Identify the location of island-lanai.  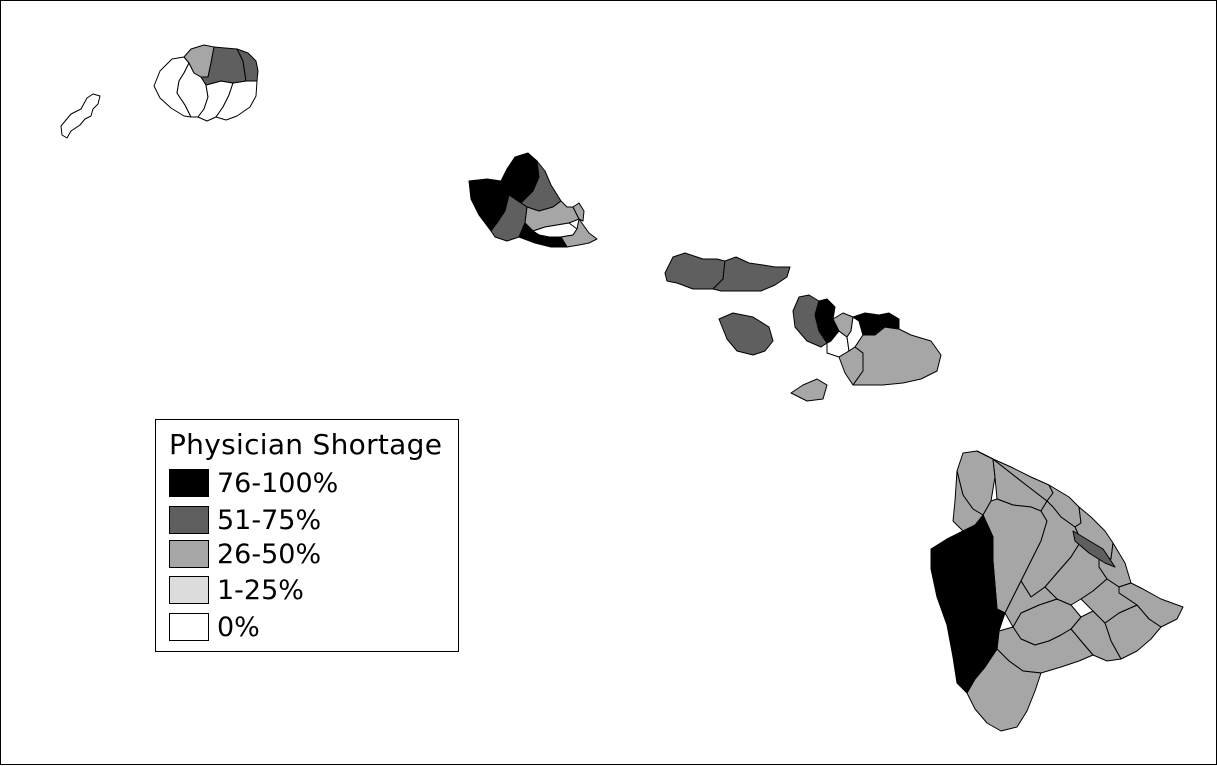
(746, 334).